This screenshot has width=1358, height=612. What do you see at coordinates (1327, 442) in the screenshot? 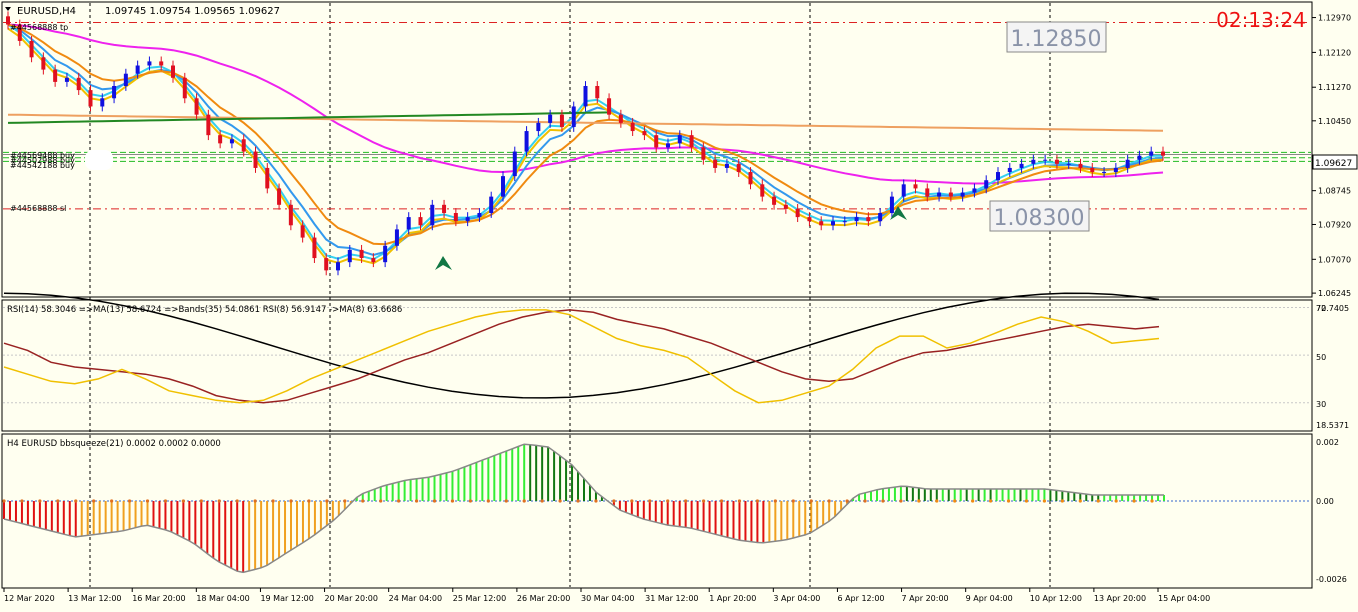
I see `sq-axis-top: 0.002` at bounding box center [1327, 442].